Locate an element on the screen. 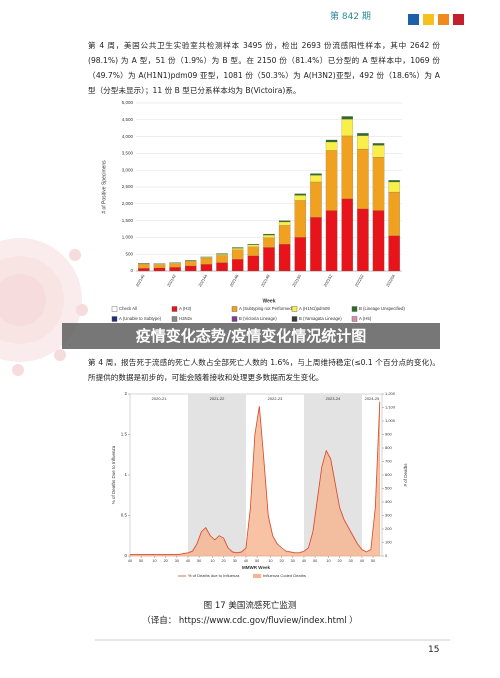  y-tick-label: 1,000 is located at coordinates (128, 237).